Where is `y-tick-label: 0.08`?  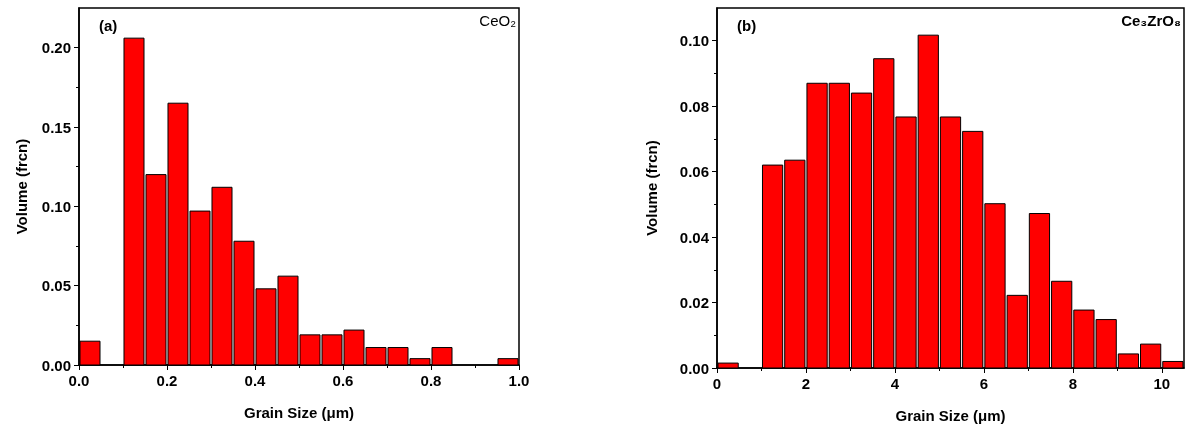
y-tick-label: 0.08 is located at coordinates (694, 106).